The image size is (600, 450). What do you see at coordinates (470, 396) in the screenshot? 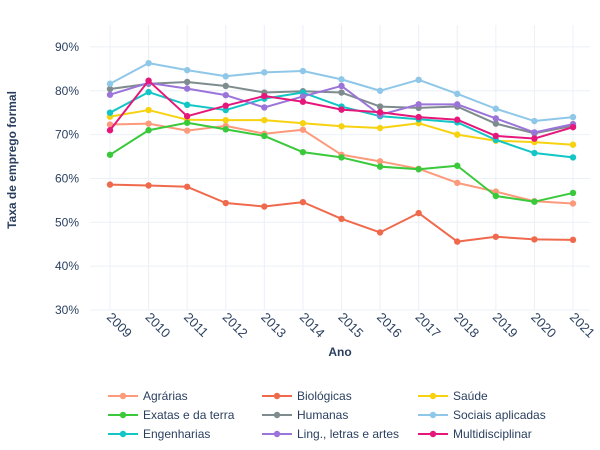
I see `legend-label: Saúde` at bounding box center [470, 396].